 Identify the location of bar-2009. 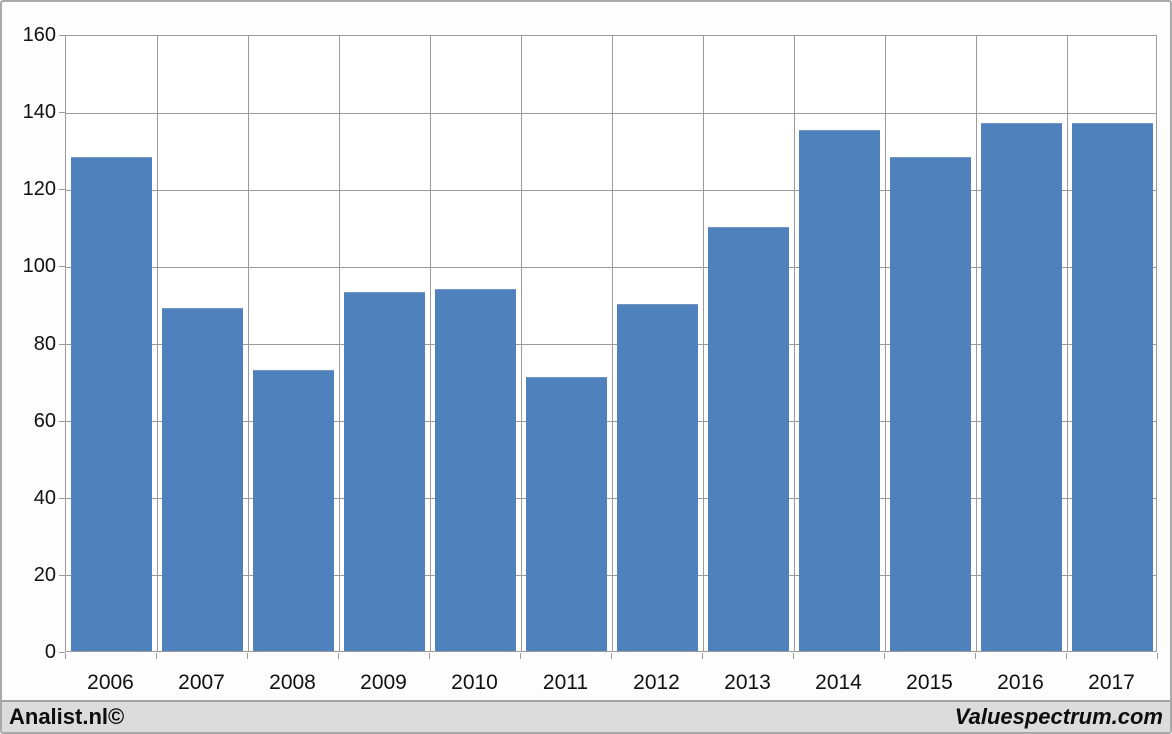
(384, 471).